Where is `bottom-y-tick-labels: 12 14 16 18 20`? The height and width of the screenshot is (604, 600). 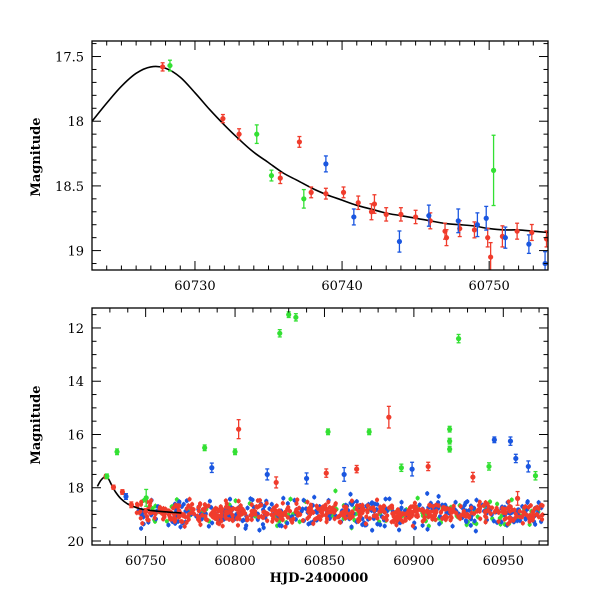
bottom-y-tick-labels: 12 14 16 18 20 is located at coordinates (75, 436).